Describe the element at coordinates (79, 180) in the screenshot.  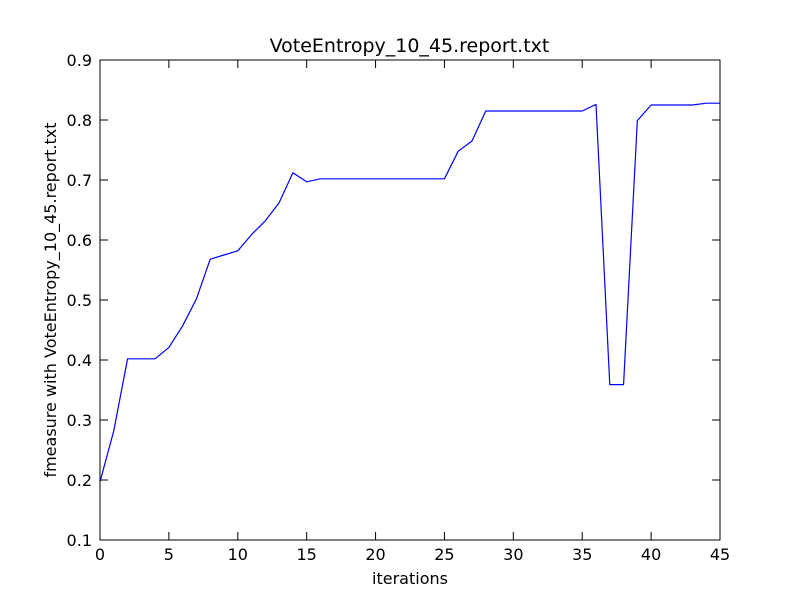
I see `y-tick-label: 0.7` at that location.